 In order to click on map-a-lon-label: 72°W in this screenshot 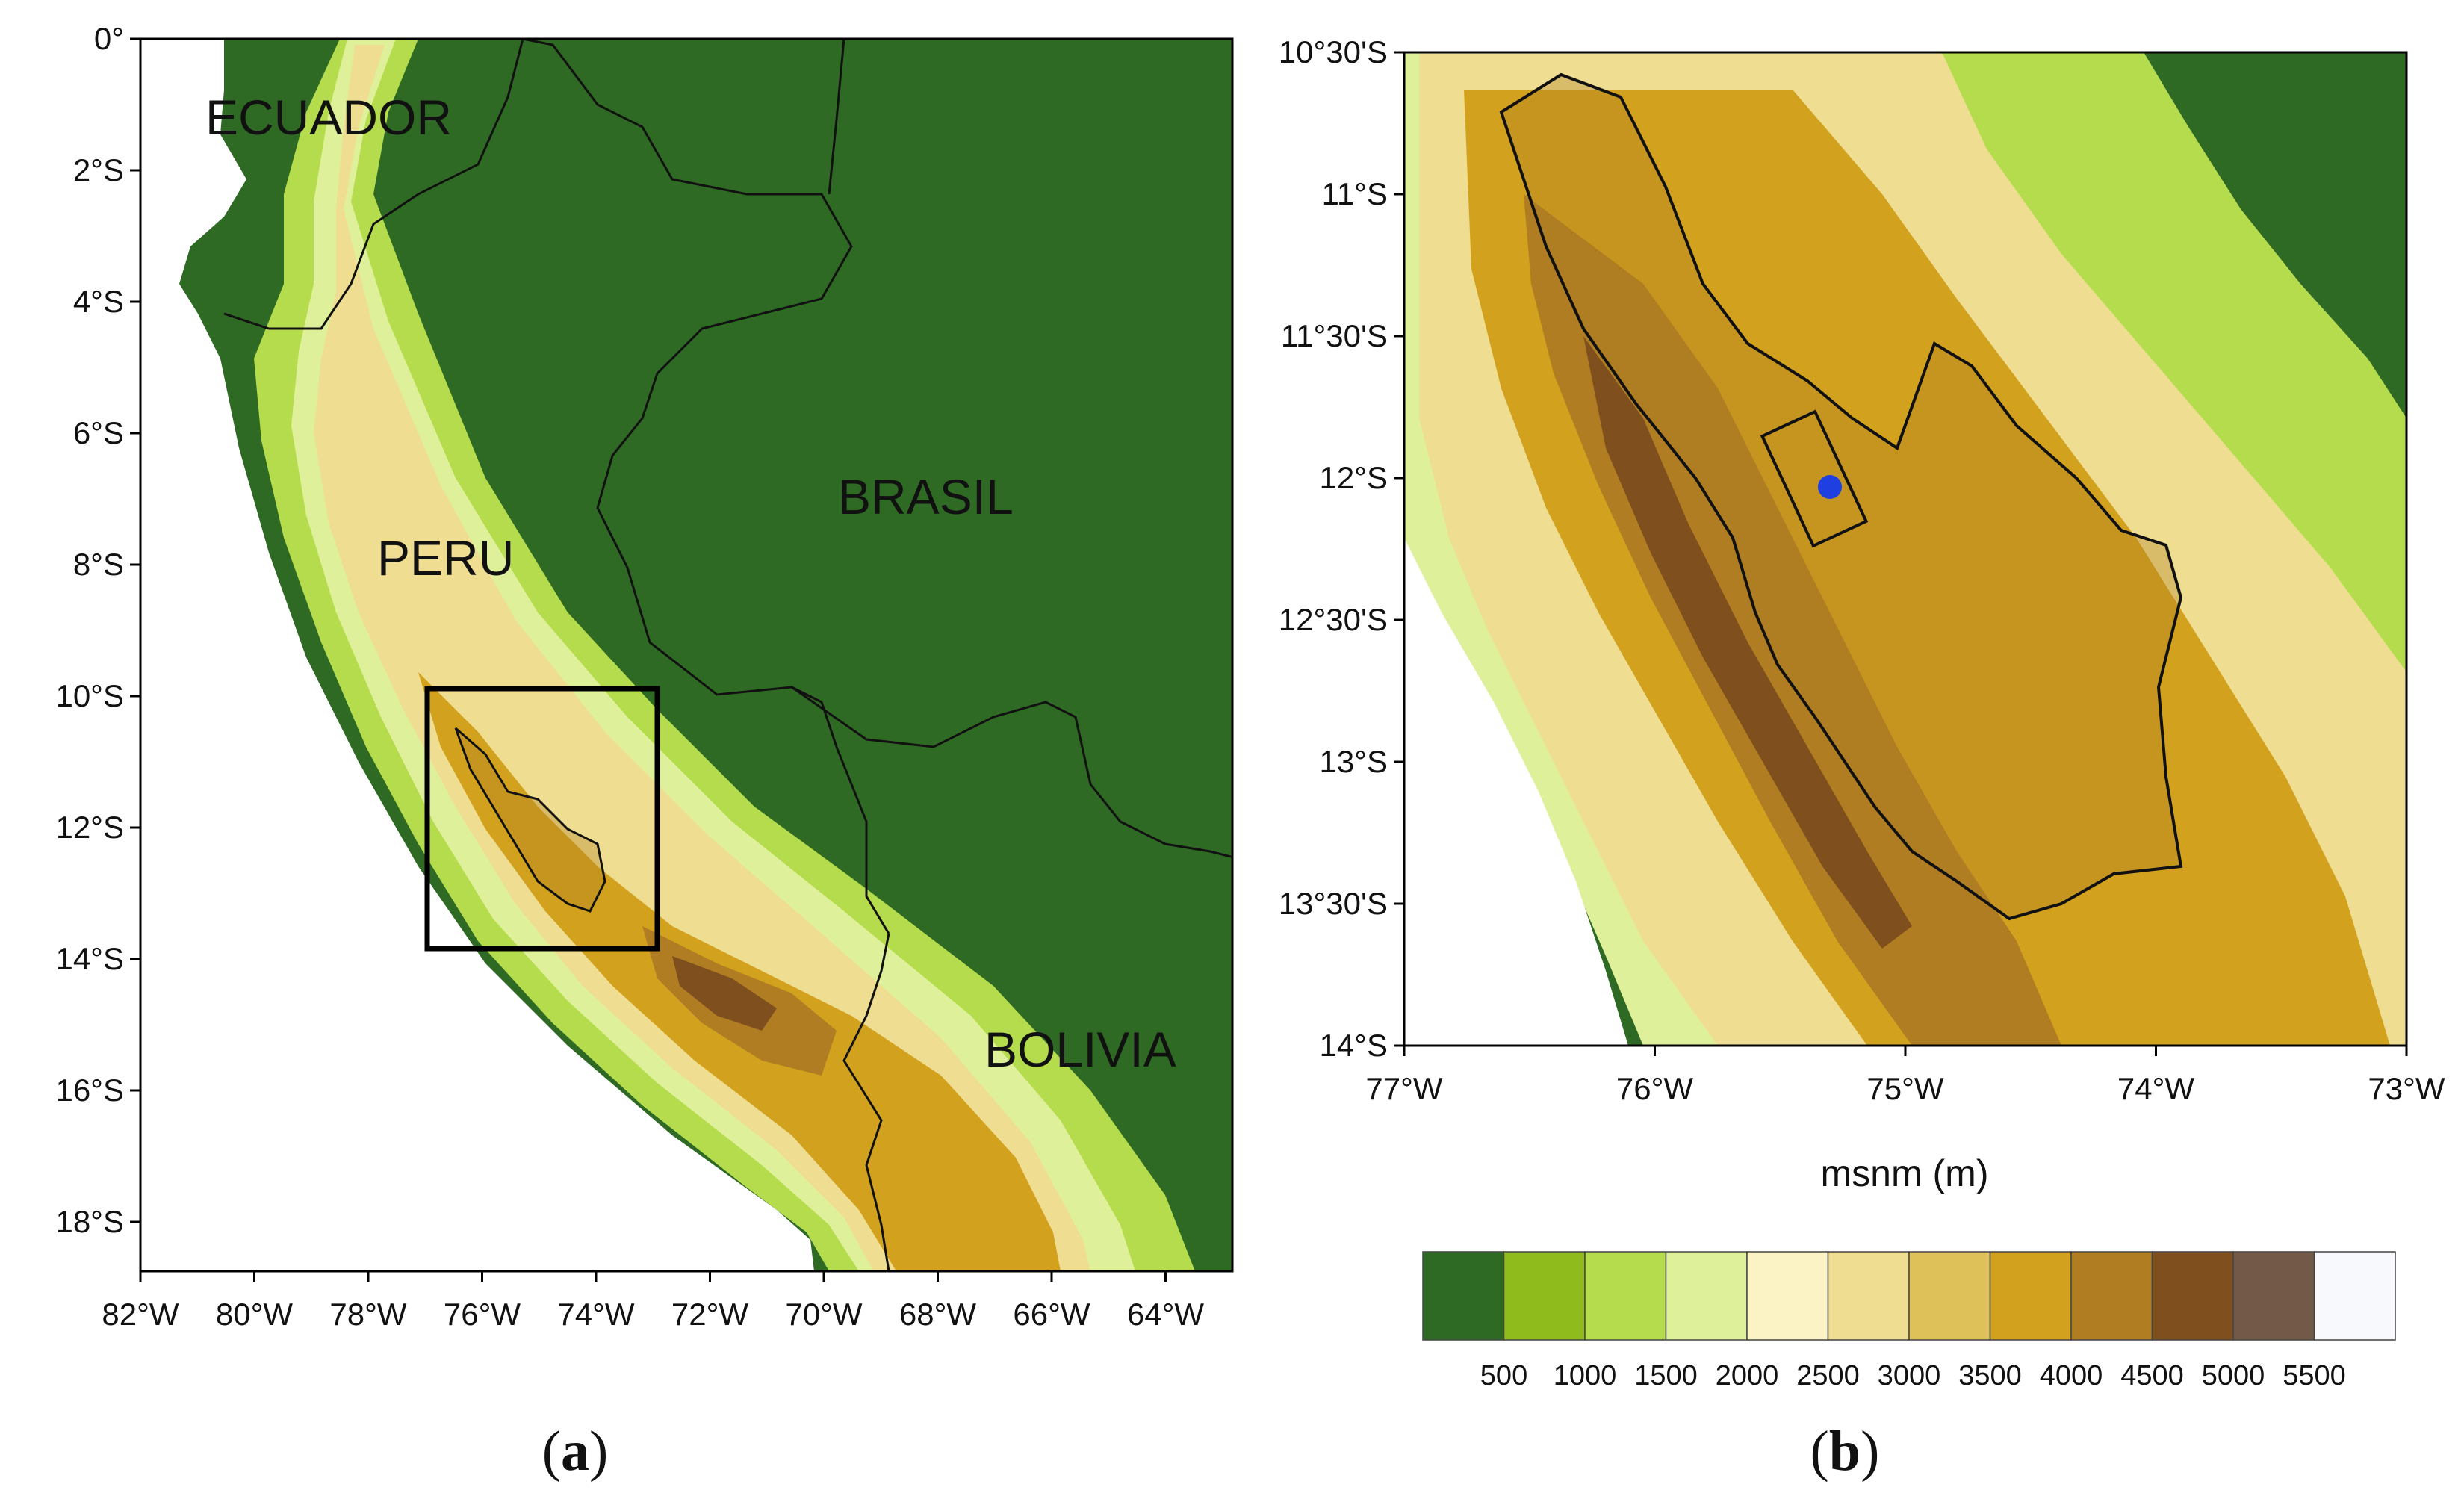, I will do `click(710, 1314)`.